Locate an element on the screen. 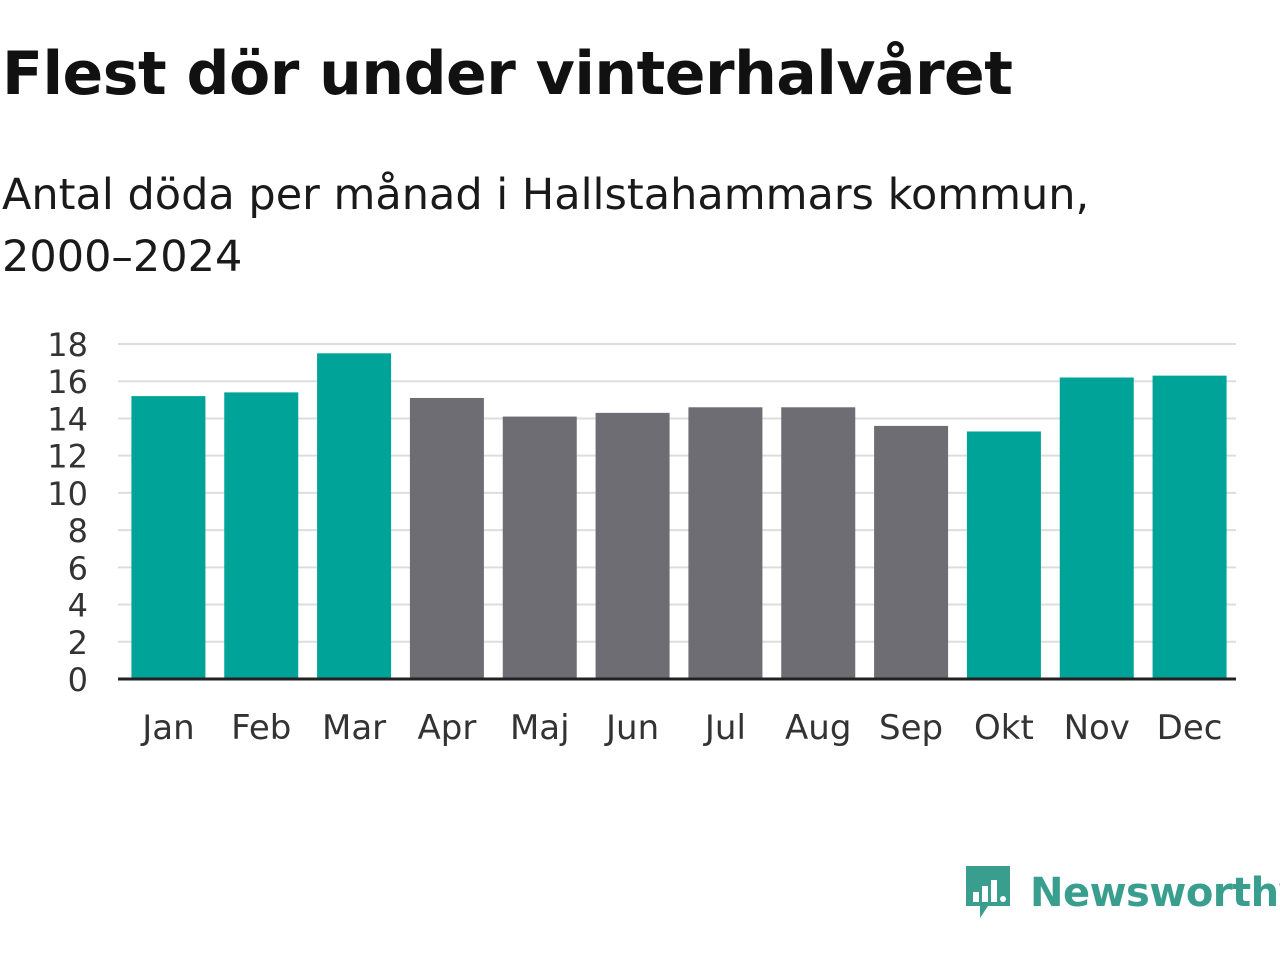 This screenshot has height=960, width=1280. y-tick-label: 16 is located at coordinates (67, 382).